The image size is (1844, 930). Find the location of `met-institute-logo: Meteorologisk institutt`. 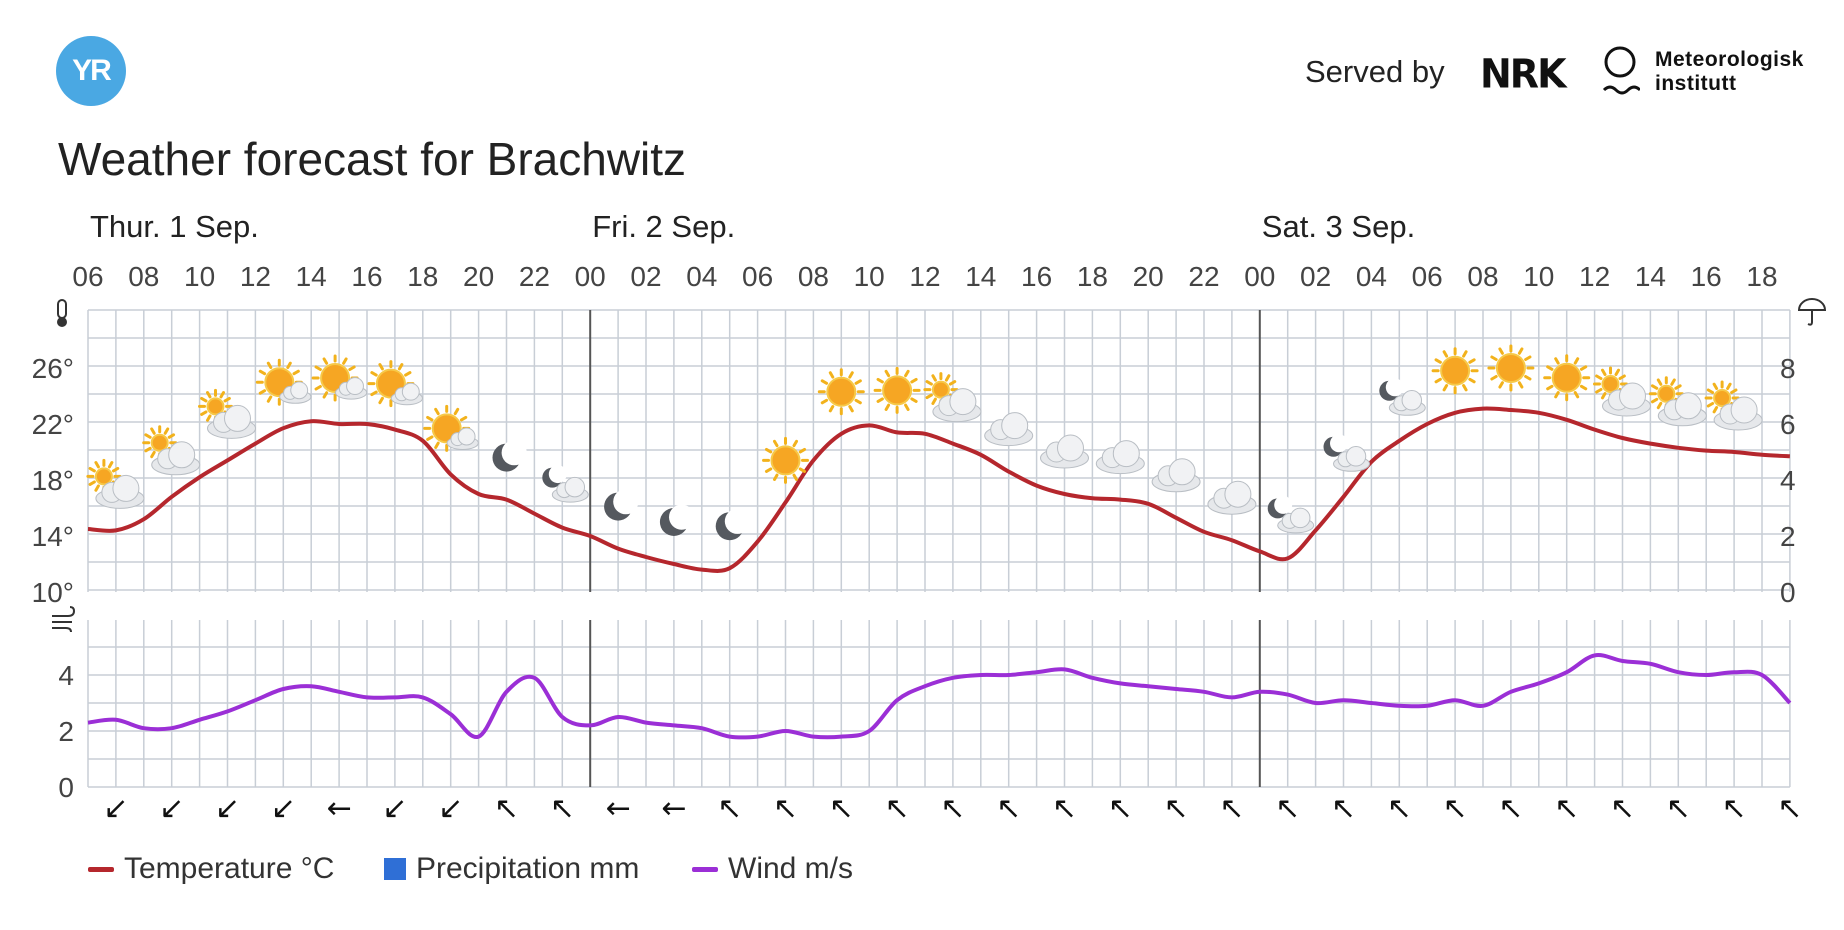

met-institute-logo: Meteorologisk institutt is located at coordinates (1729, 72).